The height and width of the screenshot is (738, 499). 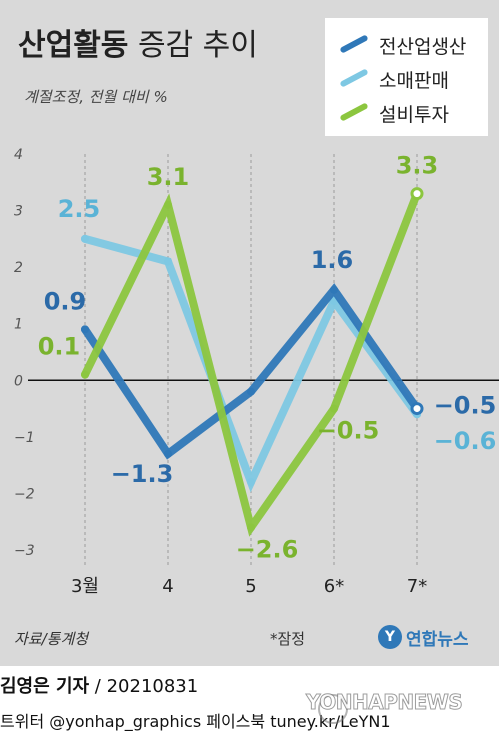 What do you see at coordinates (417, 166) in the screenshot?
I see `data-label: 3.3` at bounding box center [417, 166].